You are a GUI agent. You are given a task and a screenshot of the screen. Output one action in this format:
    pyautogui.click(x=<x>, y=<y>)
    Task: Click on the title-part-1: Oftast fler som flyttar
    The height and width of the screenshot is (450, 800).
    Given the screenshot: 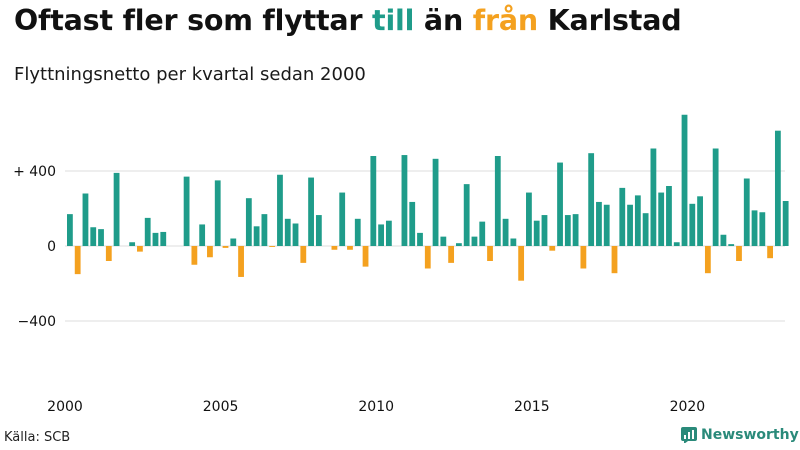 What is the action you would take?
    pyautogui.click(x=193, y=20)
    